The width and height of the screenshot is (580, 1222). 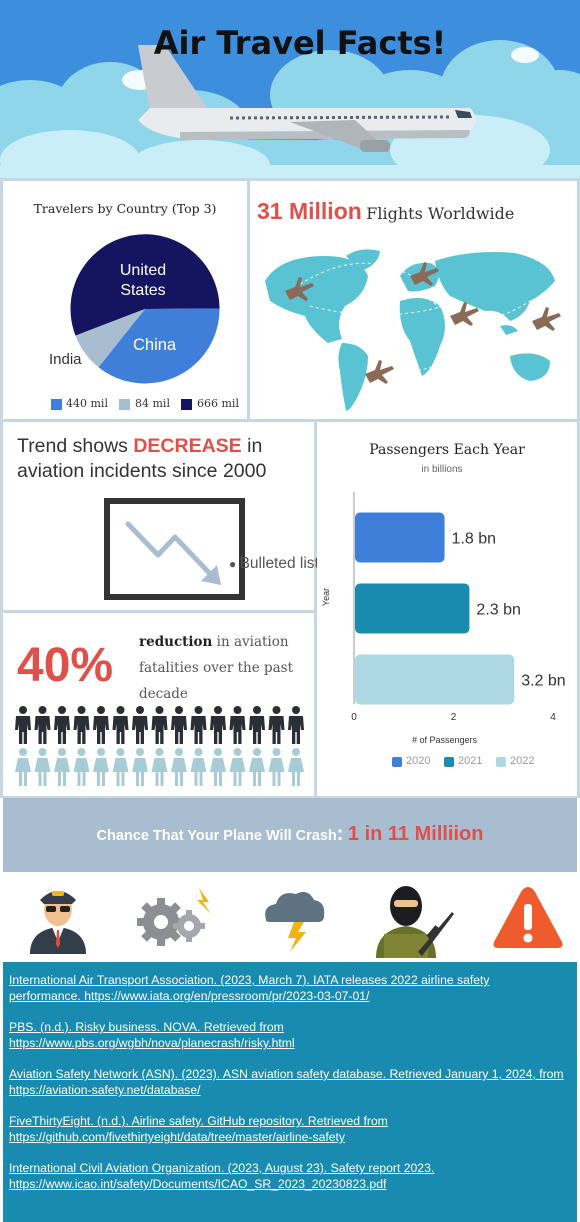 What do you see at coordinates (155, 345) in the screenshot?
I see `pie-label-china: China` at bounding box center [155, 345].